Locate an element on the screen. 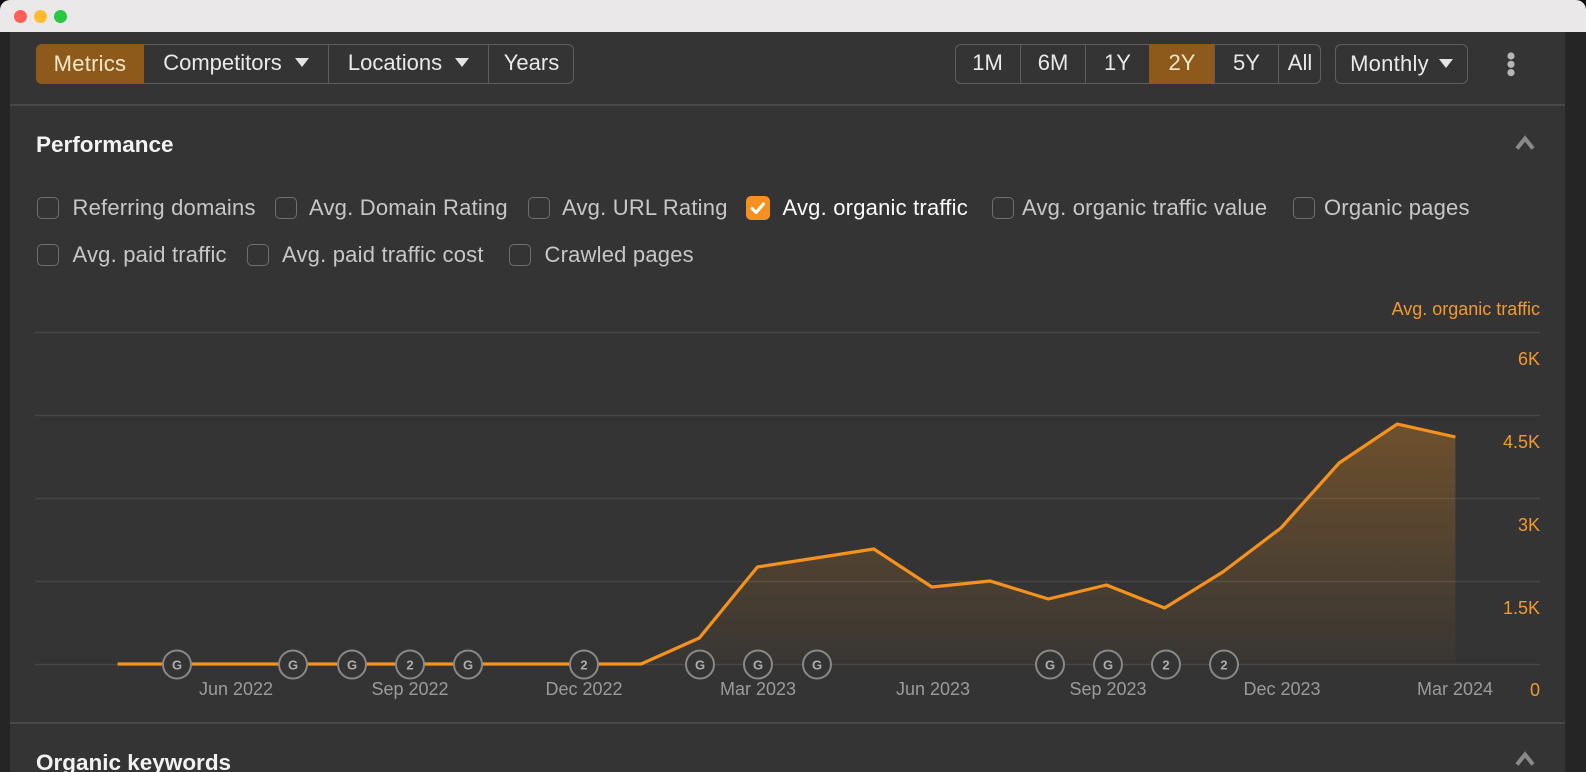 The width and height of the screenshot is (1586, 772). svg-text: 3K is located at coordinates (1529, 525).